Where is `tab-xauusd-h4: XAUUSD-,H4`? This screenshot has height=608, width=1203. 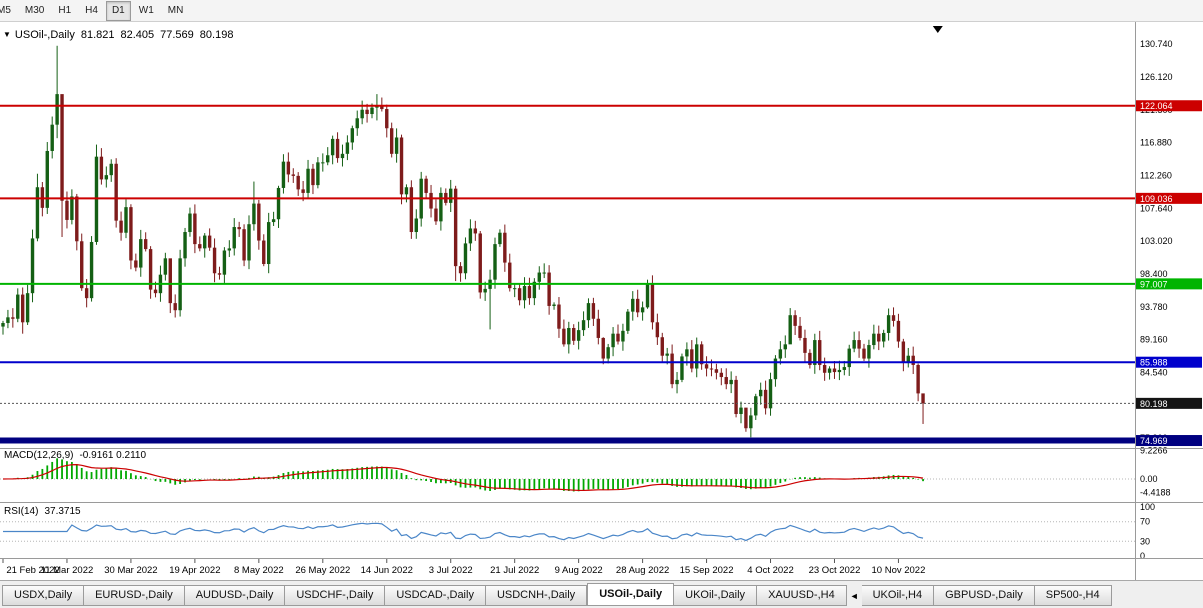 tab-xauusd-h4: XAUUSD-,H4 is located at coordinates (802, 595).